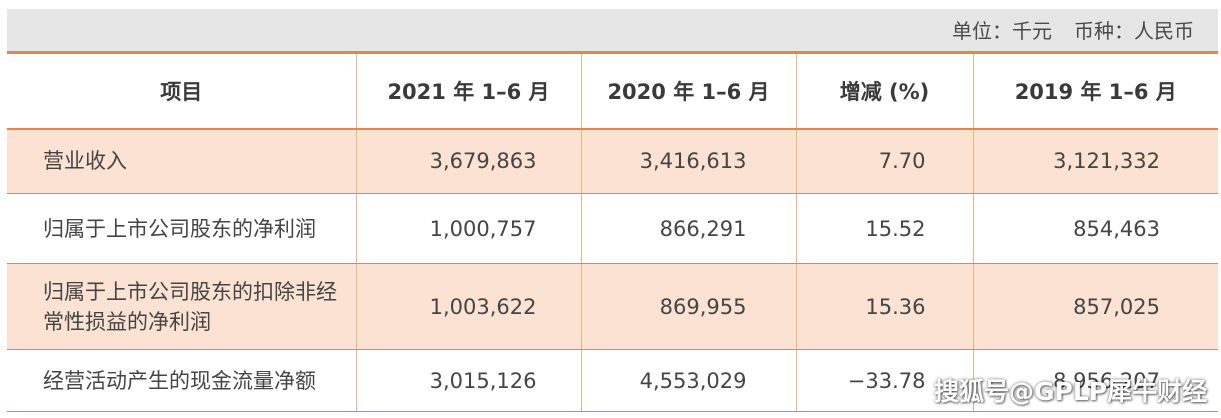  I want to click on header-2020: 2020 年 1–6 月, so click(689, 90).